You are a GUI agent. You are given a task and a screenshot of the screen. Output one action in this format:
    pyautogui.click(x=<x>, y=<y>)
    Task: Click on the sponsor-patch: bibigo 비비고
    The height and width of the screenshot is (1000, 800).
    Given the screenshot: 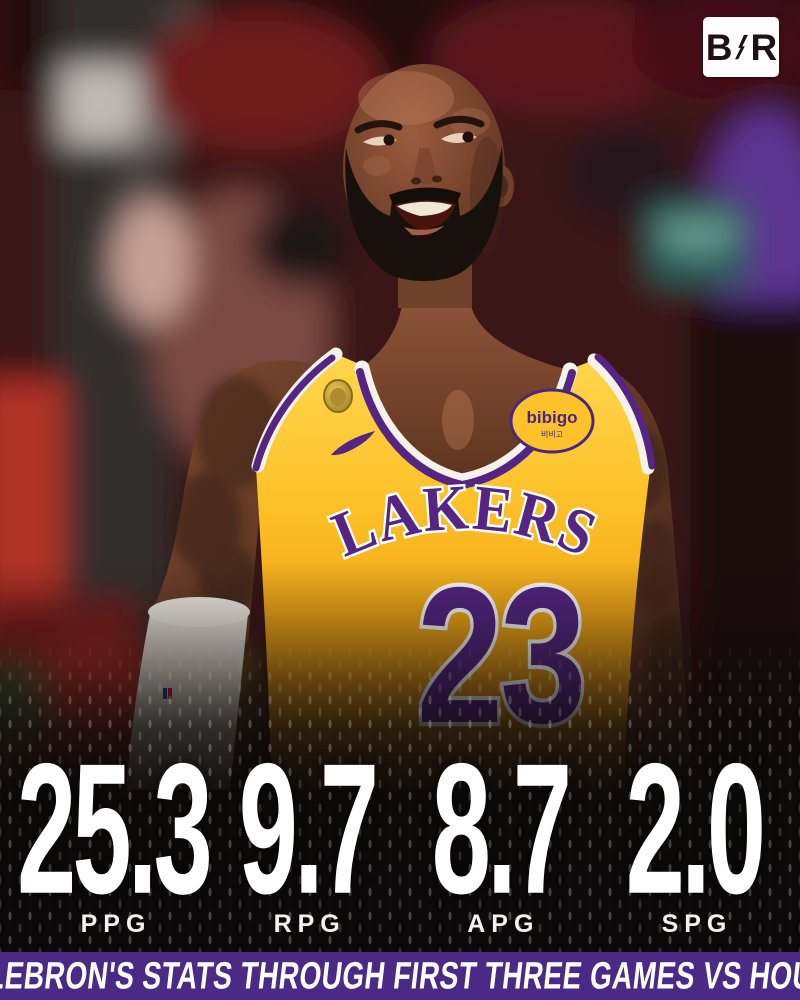 What is the action you would take?
    pyautogui.click(x=552, y=421)
    